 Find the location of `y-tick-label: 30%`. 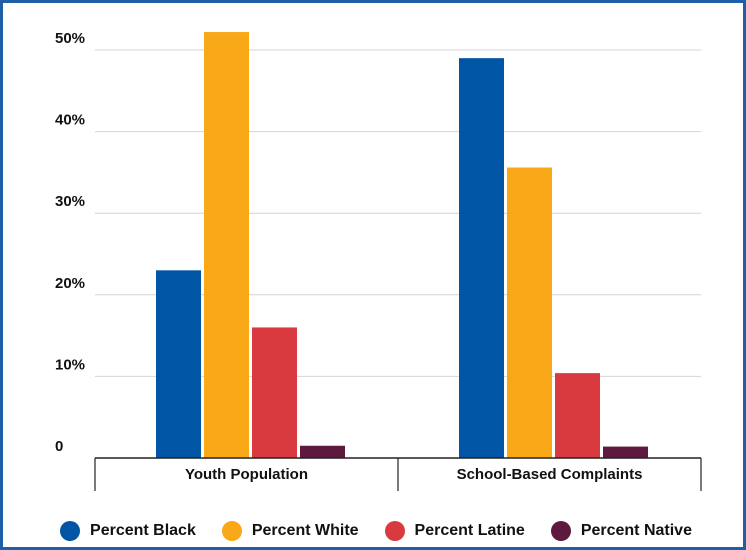

y-tick-label: 30% is located at coordinates (70, 201).